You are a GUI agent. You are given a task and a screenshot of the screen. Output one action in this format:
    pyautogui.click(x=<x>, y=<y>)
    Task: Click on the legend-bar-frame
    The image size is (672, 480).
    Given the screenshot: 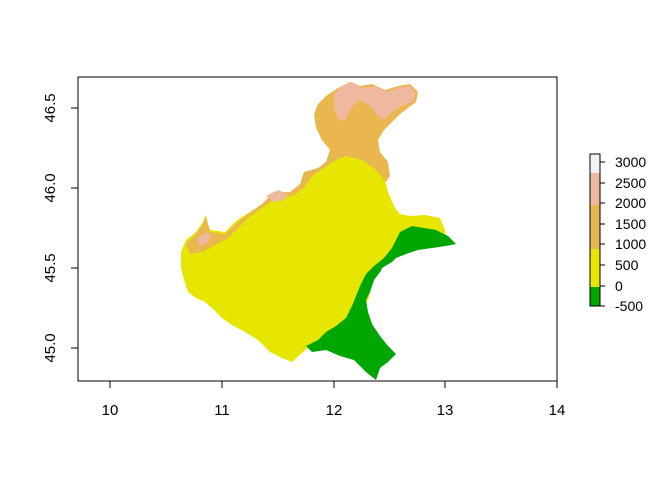 What is the action you would take?
    pyautogui.click(x=595, y=230)
    